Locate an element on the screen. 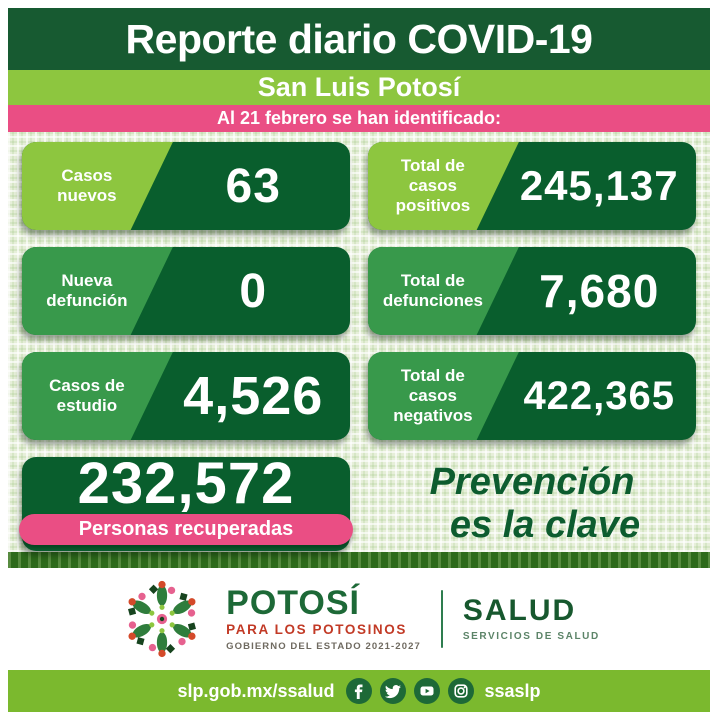  state-band: San Luis Potosí is located at coordinates (359, 87).